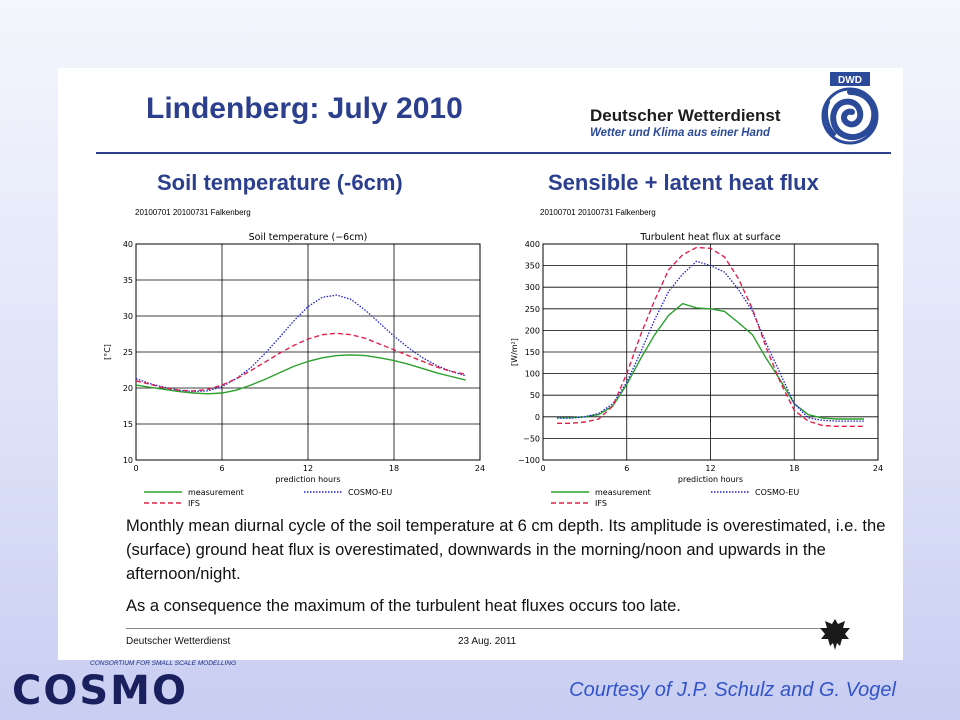 The height and width of the screenshot is (720, 960). What do you see at coordinates (514, 352) in the screenshot?
I see `y-axis-label: [W/m²]` at bounding box center [514, 352].